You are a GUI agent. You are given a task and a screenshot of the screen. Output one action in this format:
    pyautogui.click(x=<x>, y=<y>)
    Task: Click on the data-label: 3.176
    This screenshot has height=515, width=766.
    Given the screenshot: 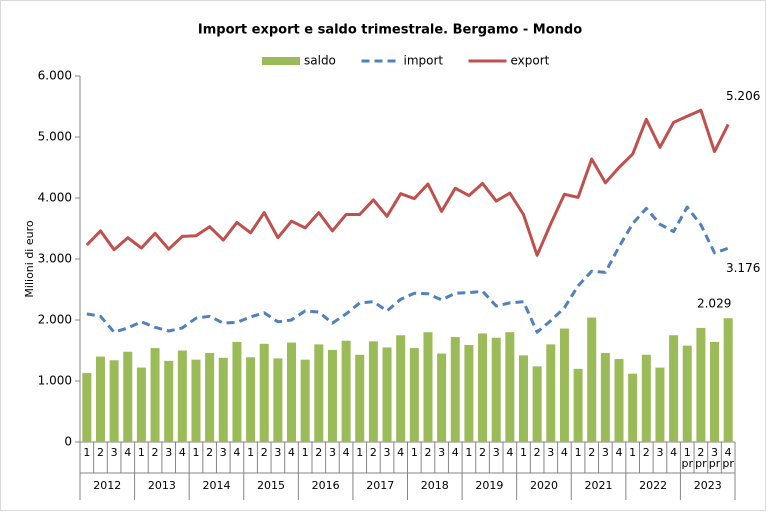 What is the action you would take?
    pyautogui.click(x=743, y=268)
    